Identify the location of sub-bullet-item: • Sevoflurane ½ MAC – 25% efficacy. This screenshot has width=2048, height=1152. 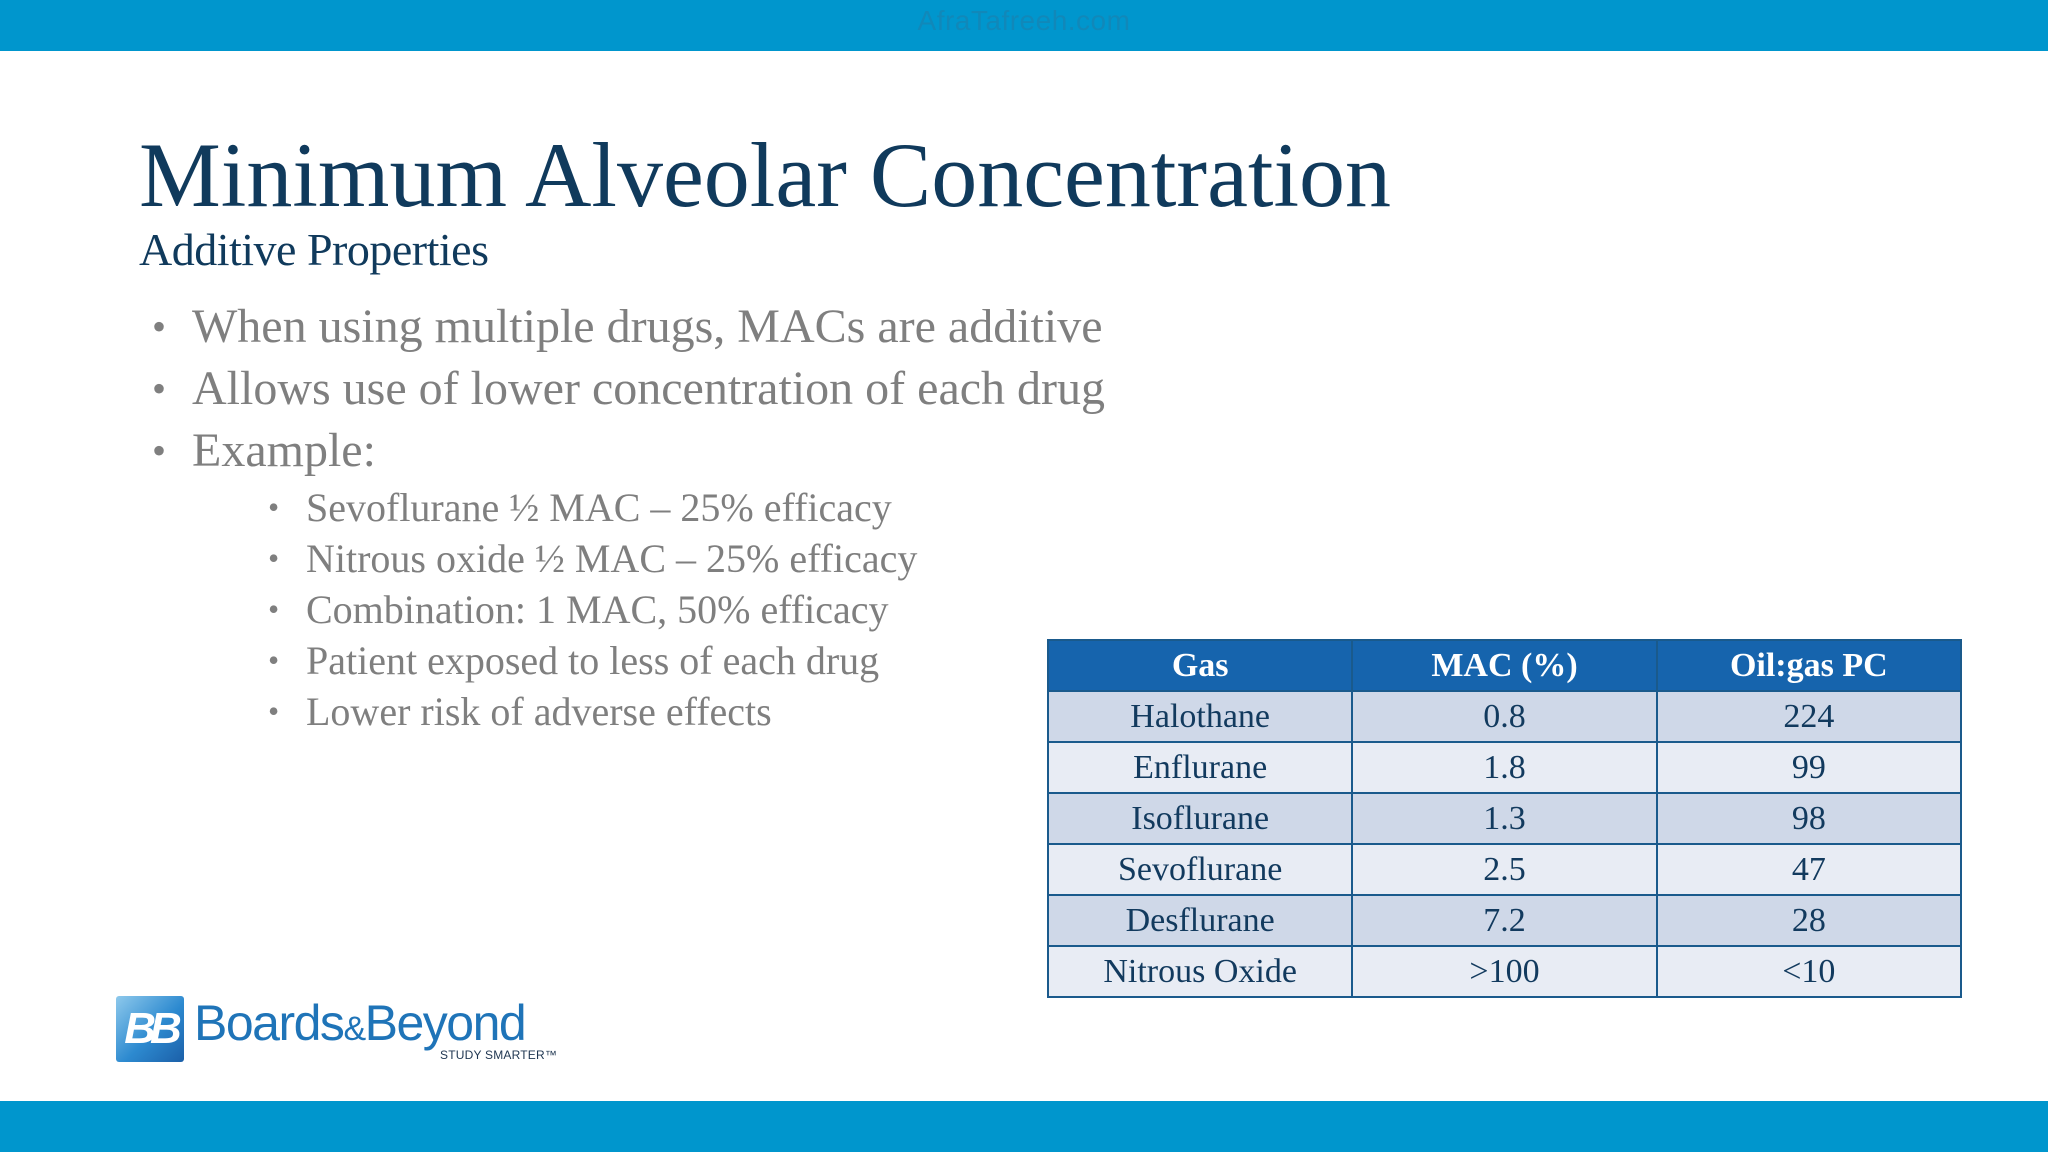
(758, 507).